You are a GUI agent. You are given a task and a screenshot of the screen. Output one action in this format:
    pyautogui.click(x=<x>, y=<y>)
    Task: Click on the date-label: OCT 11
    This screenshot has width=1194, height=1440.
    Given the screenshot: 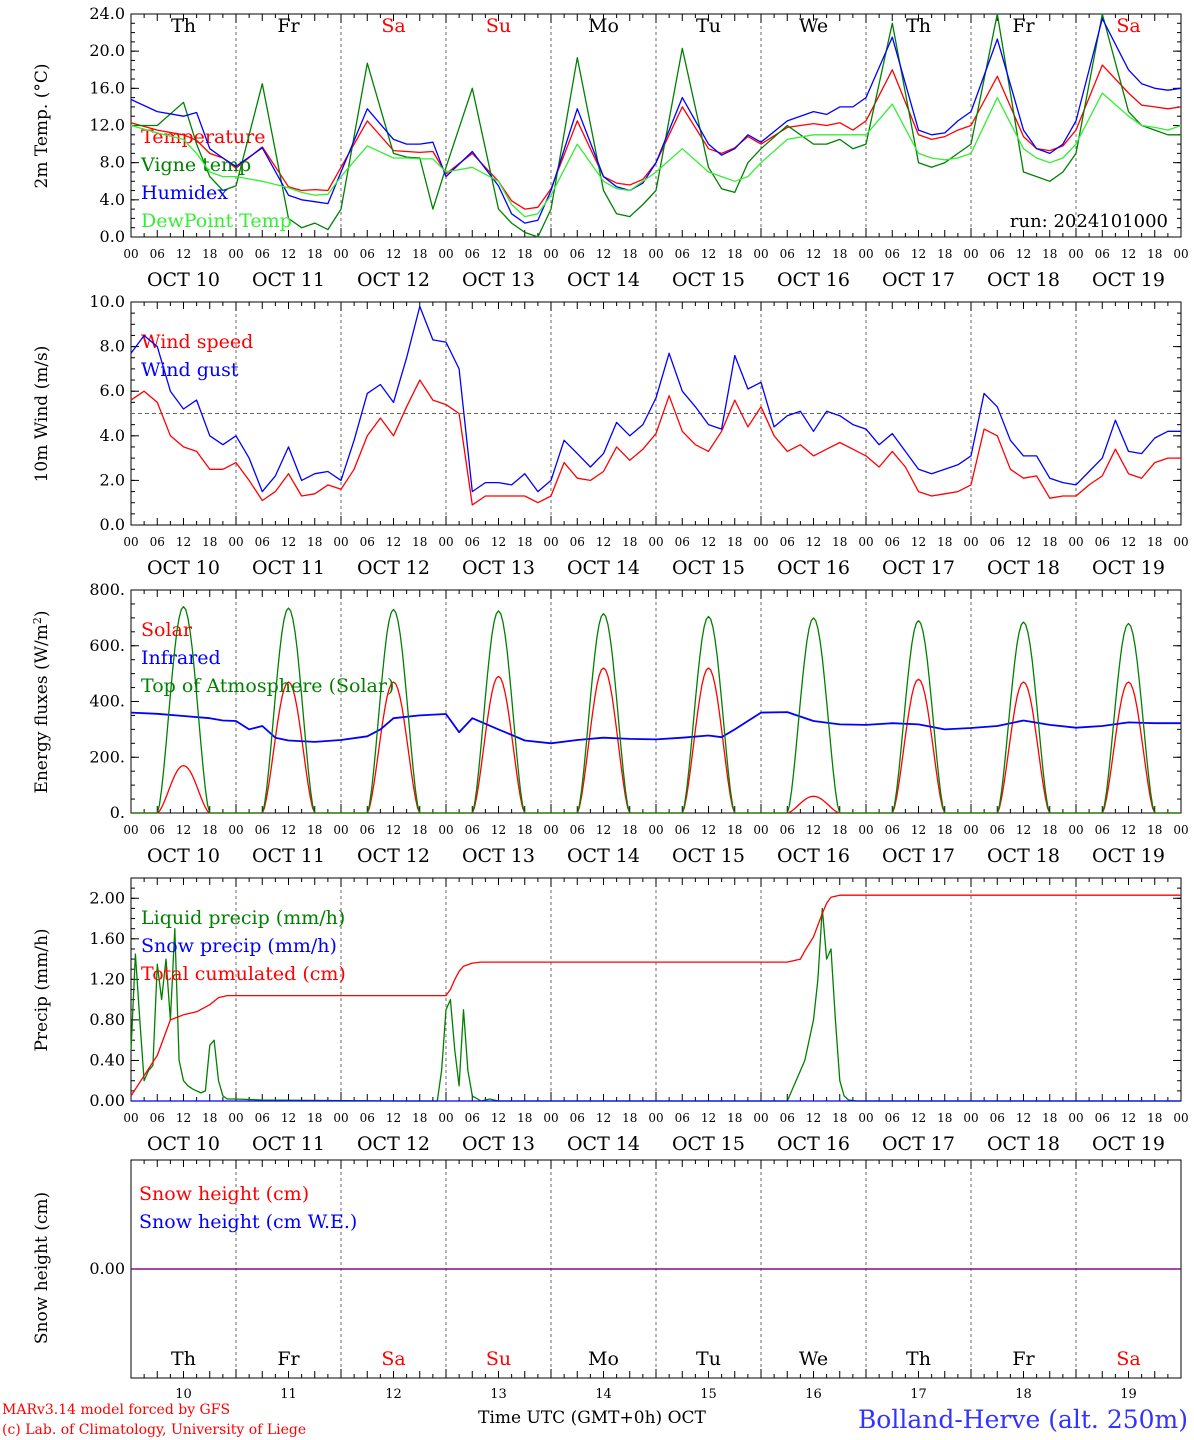 What is the action you would take?
    pyautogui.click(x=288, y=856)
    